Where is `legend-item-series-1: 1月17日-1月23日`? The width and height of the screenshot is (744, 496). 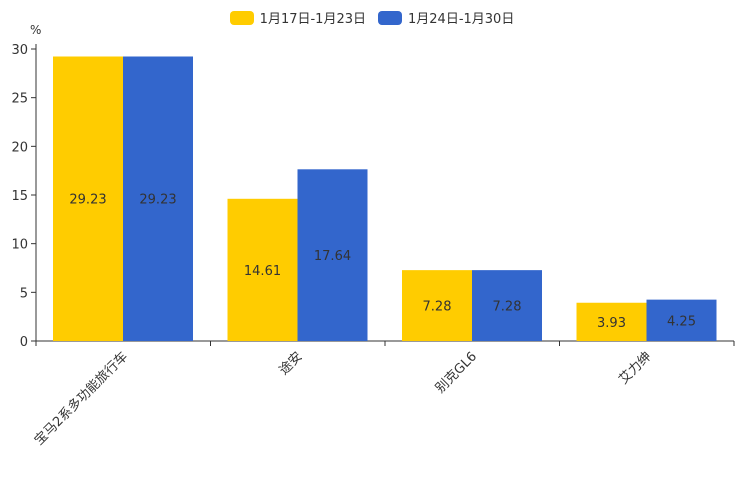
legend-item-series-1: 1月17日-1月23日 is located at coordinates (297, 17).